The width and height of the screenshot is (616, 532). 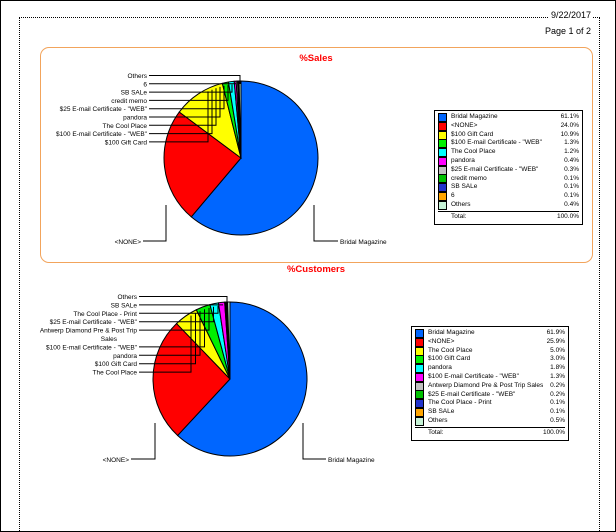 I want to click on legend-label: $100 Gift Card, so click(x=449, y=359).